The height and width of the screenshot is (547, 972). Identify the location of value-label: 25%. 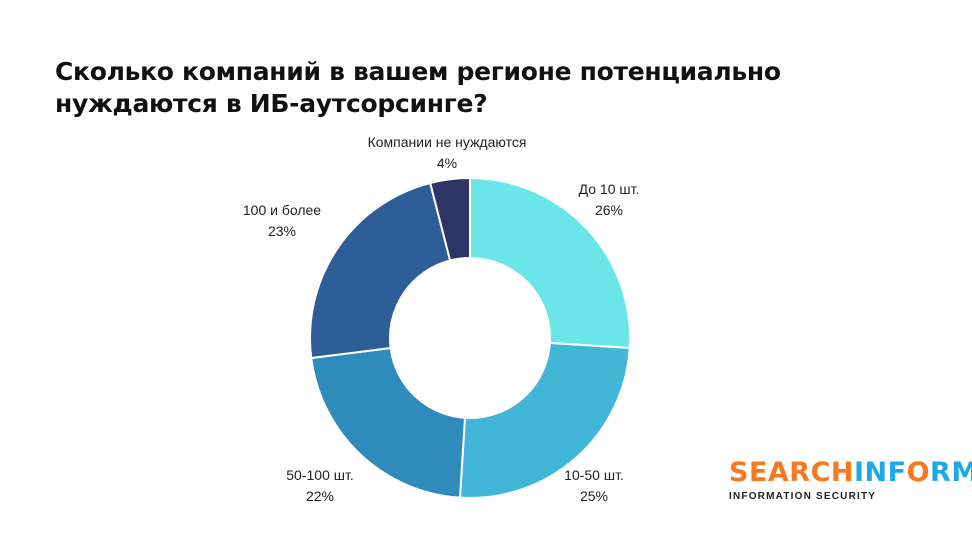
(594, 496).